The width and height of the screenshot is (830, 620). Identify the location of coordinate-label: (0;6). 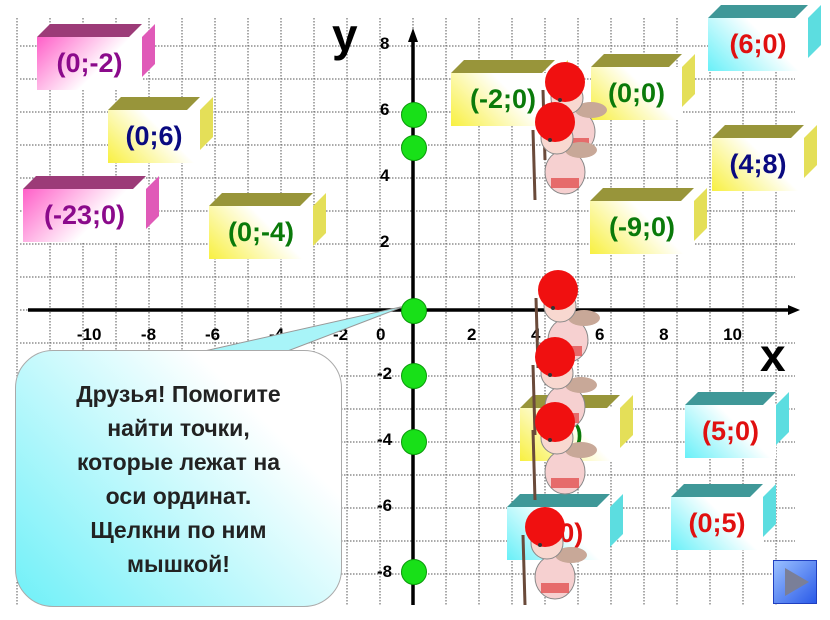
(154, 136).